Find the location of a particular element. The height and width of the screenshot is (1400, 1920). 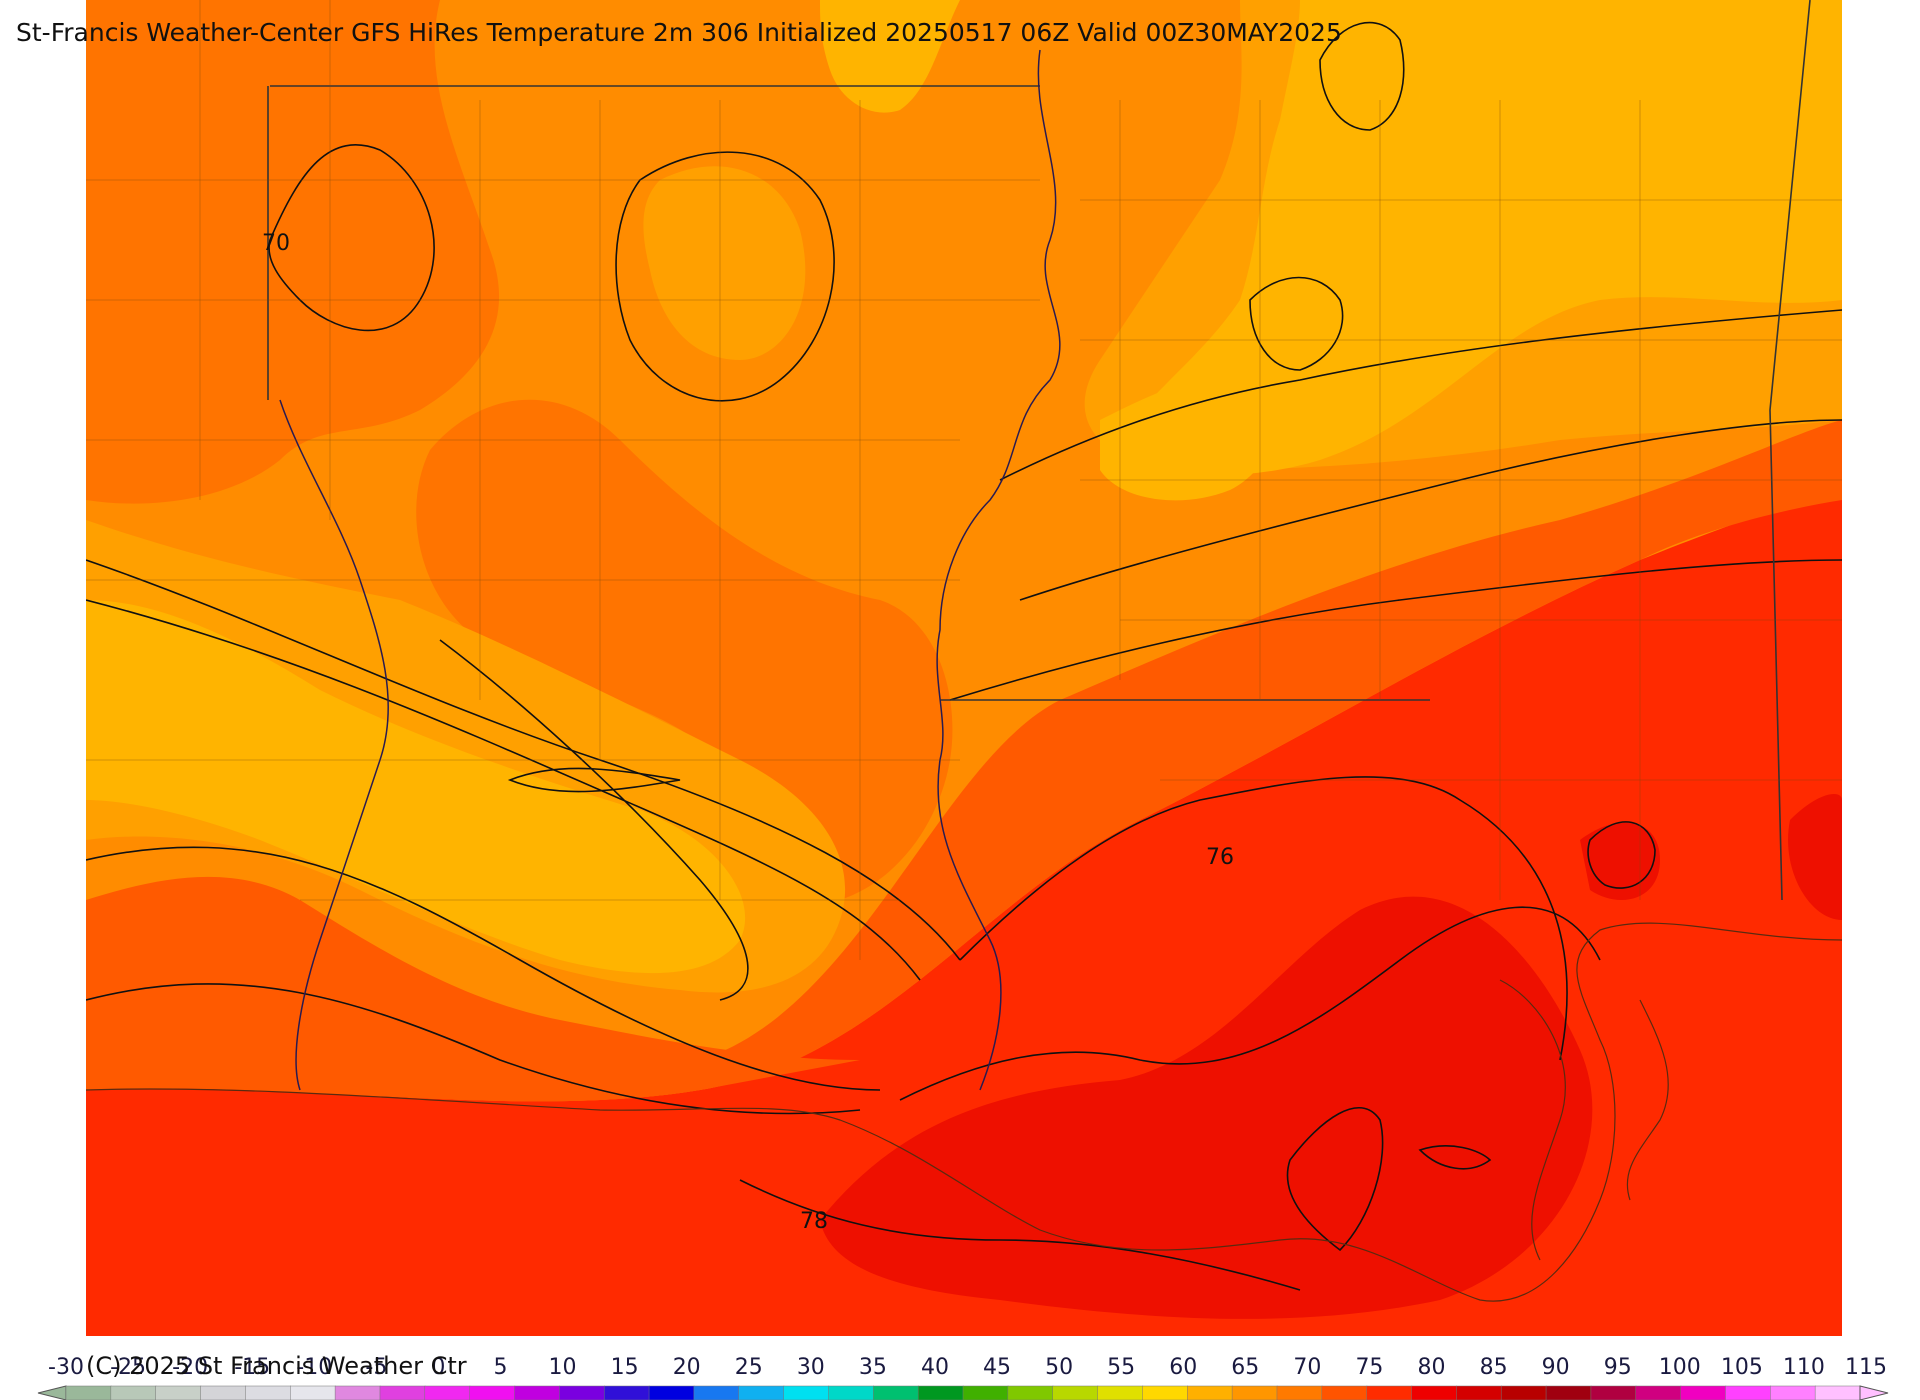

field-band-78-80-c is located at coordinates (1815, 857).